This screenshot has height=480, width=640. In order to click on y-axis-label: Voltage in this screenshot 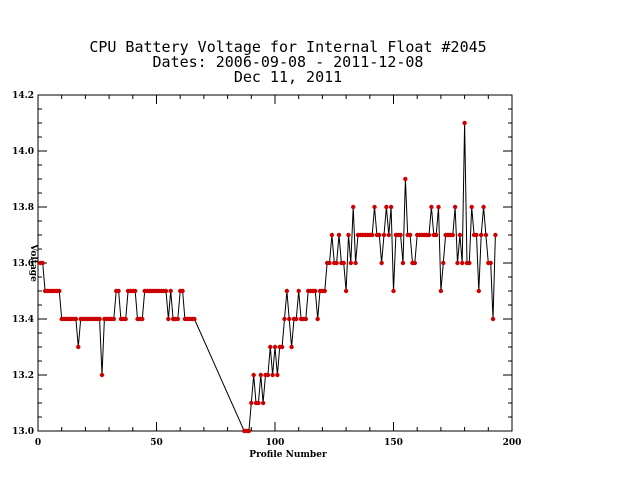, I will do `click(33, 262)`.